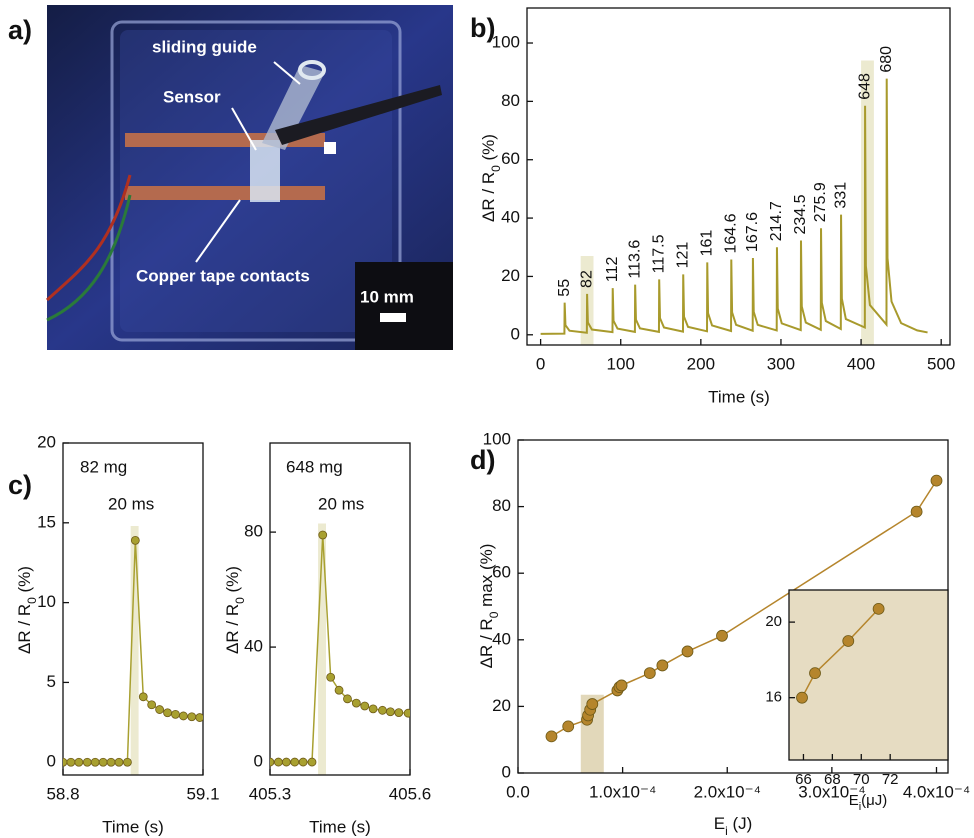  What do you see at coordinates (868, 802) in the screenshot?
I see `x-axis-label: Ei(μJ)` at bounding box center [868, 802].